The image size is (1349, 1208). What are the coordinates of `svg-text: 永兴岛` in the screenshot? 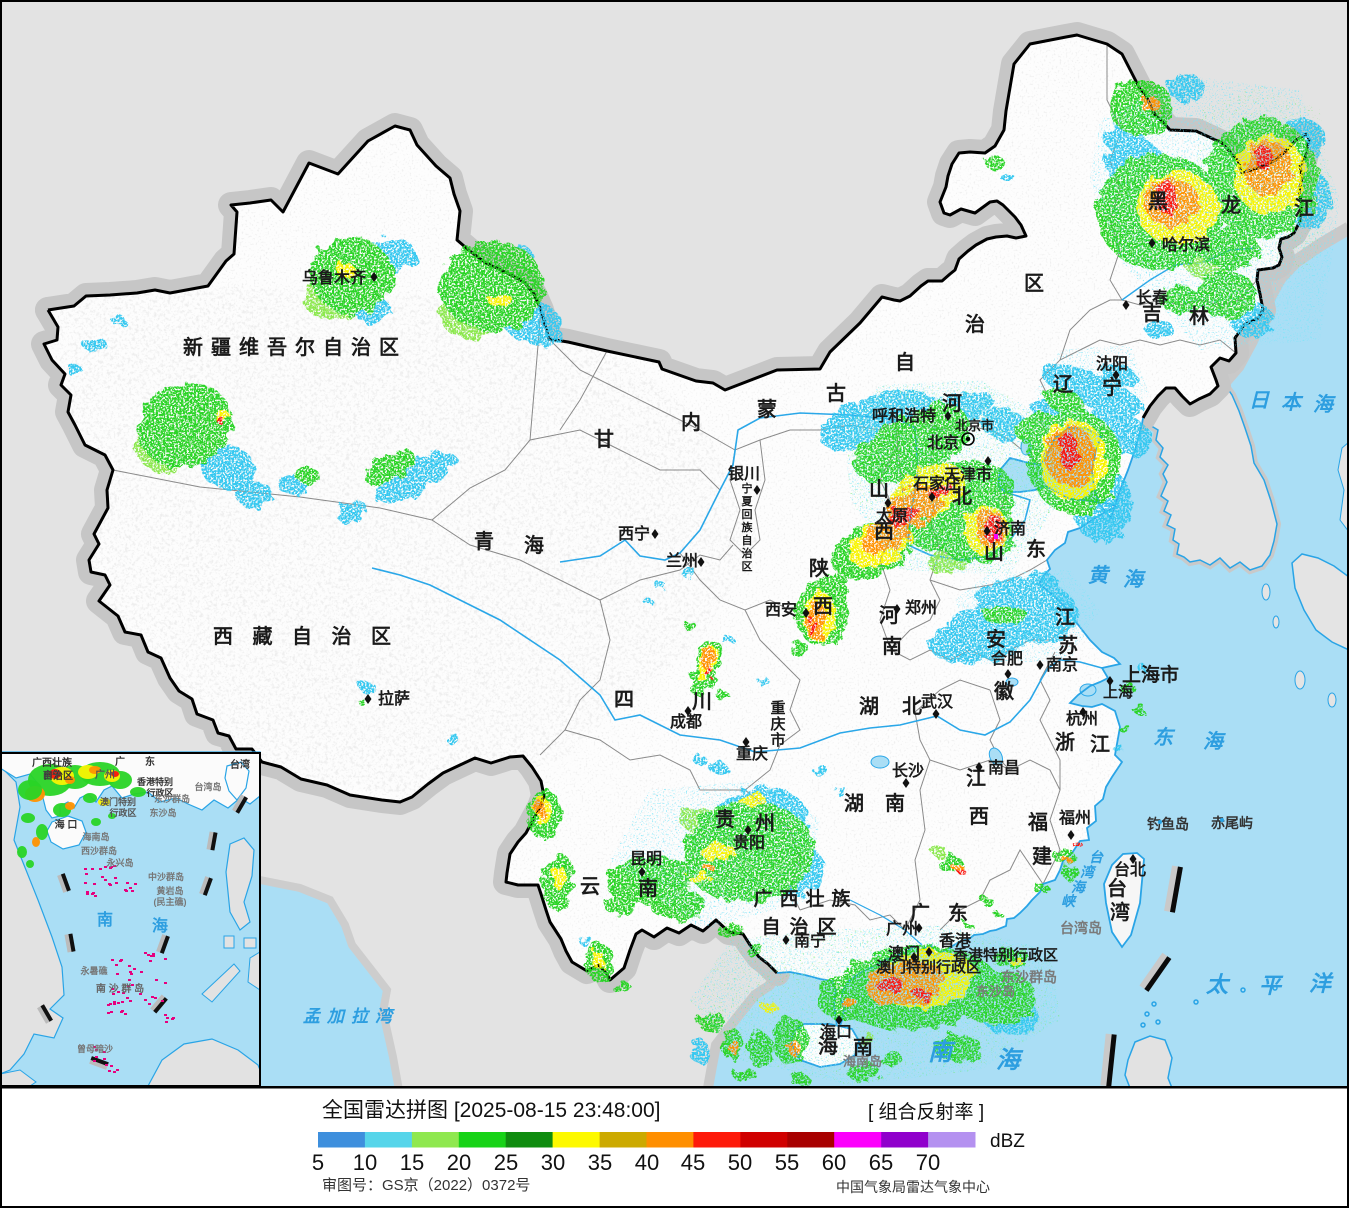 It's located at (119, 862).